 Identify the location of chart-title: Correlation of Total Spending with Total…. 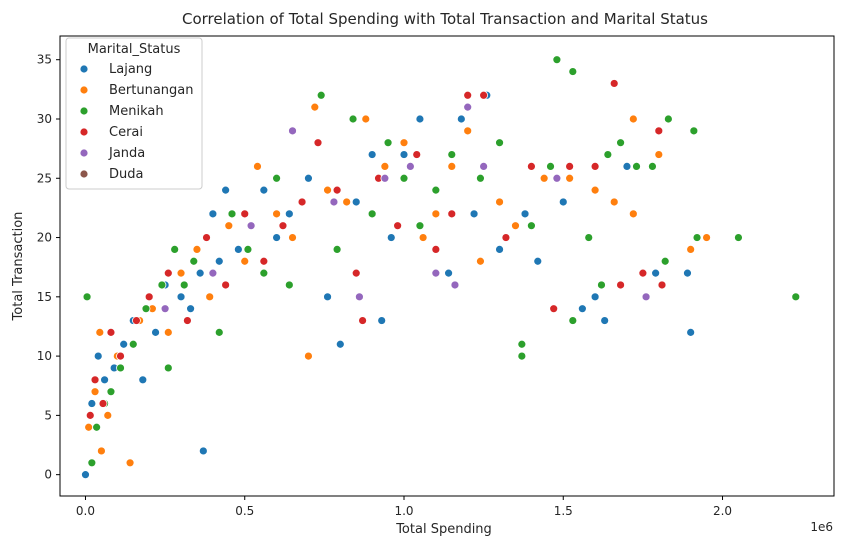
(445, 19).